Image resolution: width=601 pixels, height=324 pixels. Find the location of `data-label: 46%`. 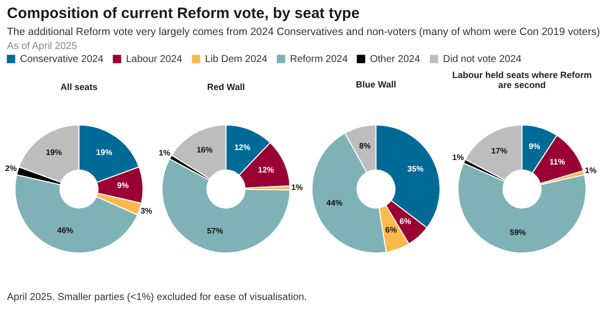

data-label: 46% is located at coordinates (65, 230).